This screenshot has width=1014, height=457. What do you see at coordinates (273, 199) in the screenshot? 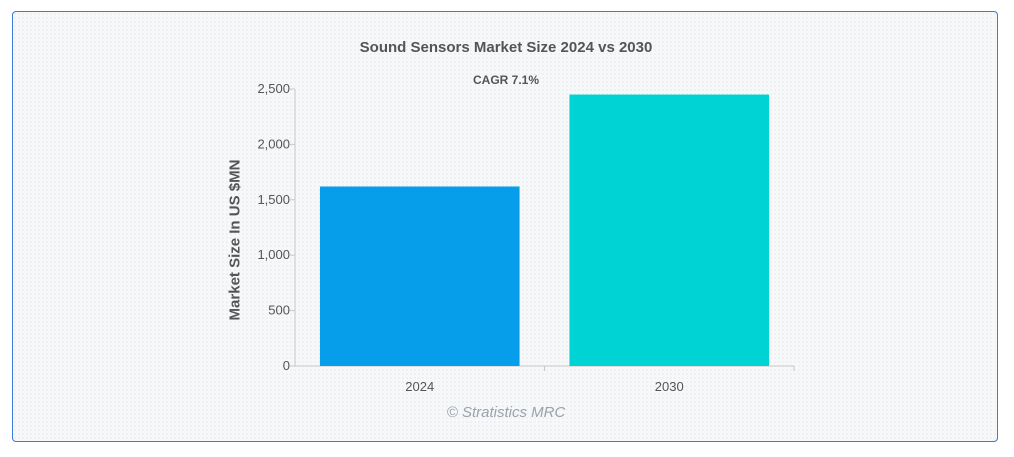
I see `y-tick-label: 1,500` at bounding box center [273, 199].